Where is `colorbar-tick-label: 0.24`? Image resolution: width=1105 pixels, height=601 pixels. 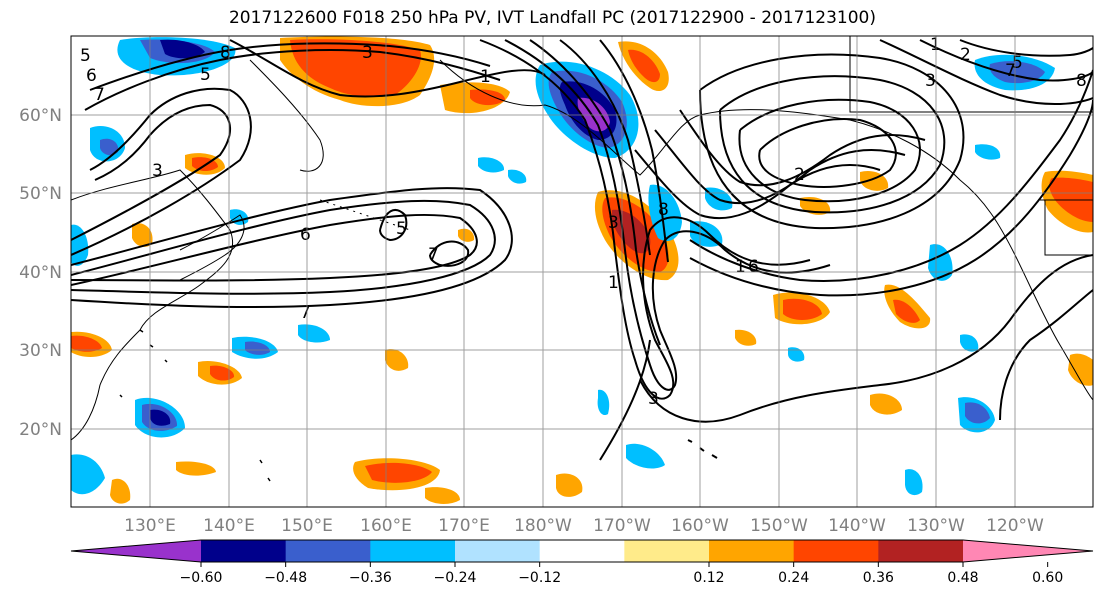
colorbar-tick-label: 0.24 is located at coordinates (793, 578).